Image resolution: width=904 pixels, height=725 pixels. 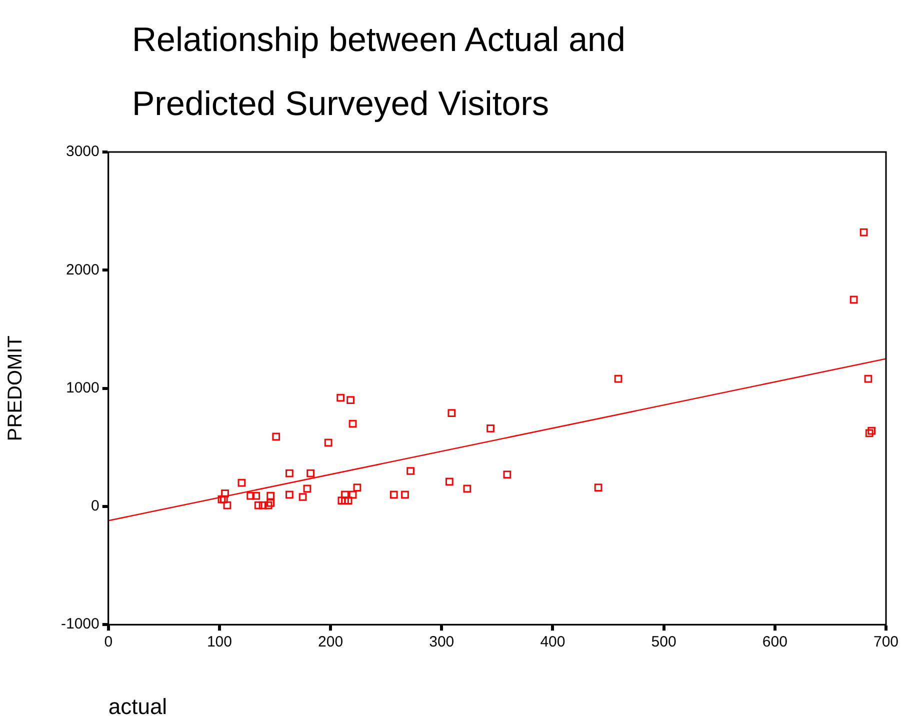 I want to click on y-tick-label: 2000, so click(x=83, y=269).